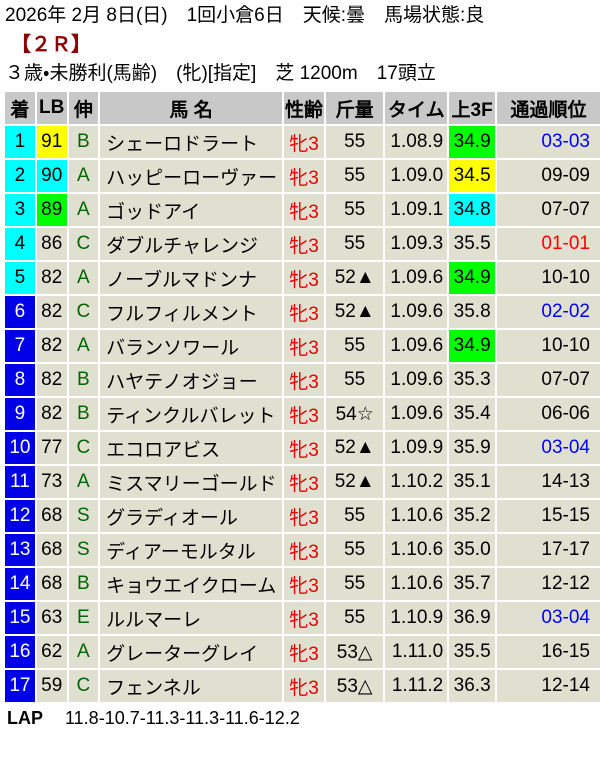  Describe the element at coordinates (472, 618) in the screenshot. I see `last-3f-time: 36.9` at that location.